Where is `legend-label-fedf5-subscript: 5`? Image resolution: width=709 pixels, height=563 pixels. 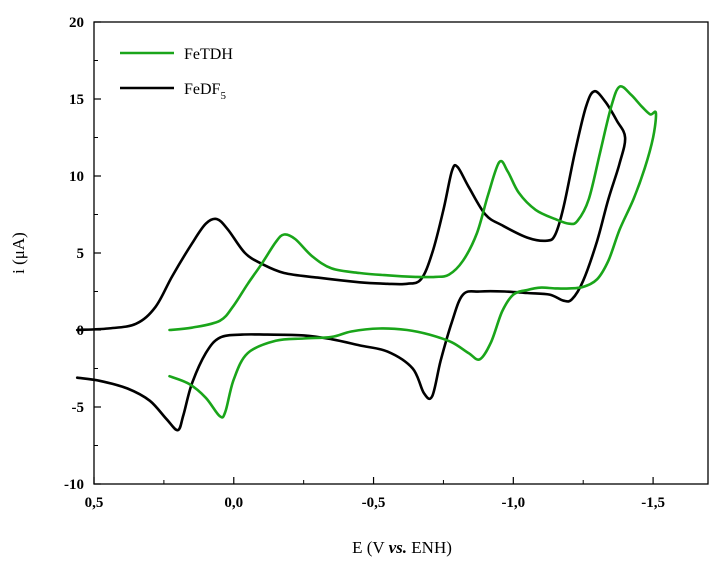 legend-label-fedf5-subscript: 5 is located at coordinates (223, 96).